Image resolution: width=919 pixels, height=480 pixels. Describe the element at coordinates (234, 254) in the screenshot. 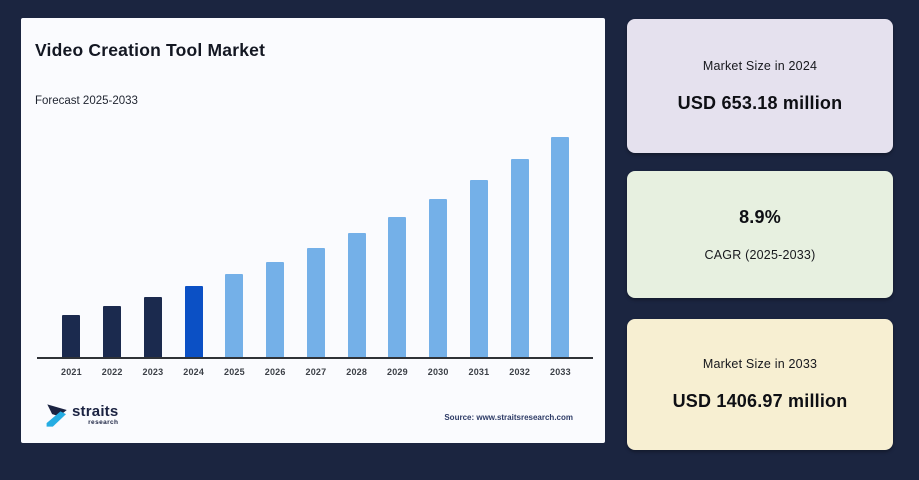

I see `bar-column-2025: 2025` at that location.